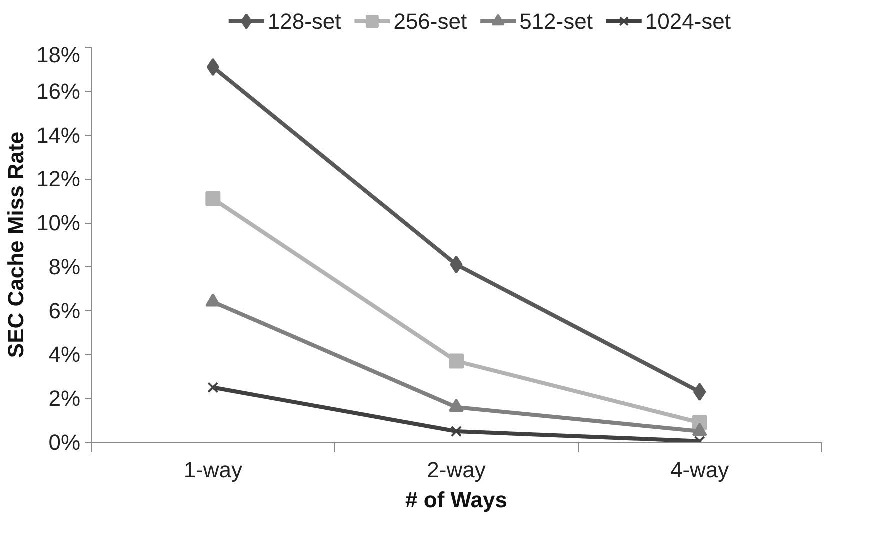 The width and height of the screenshot is (888, 549). I want to click on legend-label: 1024-set, so click(688, 21).